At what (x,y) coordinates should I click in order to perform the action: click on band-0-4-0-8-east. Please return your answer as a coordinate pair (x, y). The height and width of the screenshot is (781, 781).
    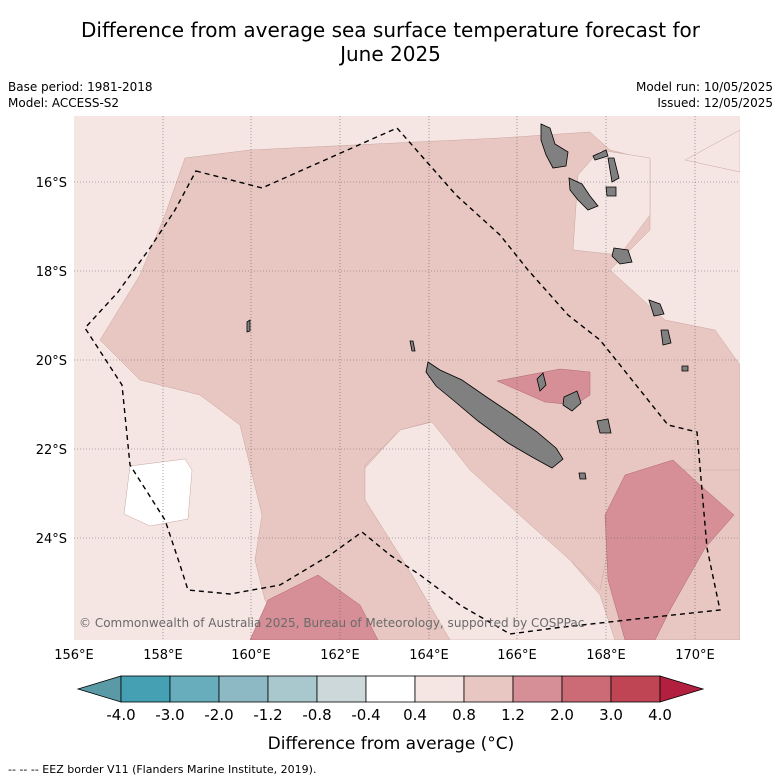
    Looking at the image, I should click on (712, 151).